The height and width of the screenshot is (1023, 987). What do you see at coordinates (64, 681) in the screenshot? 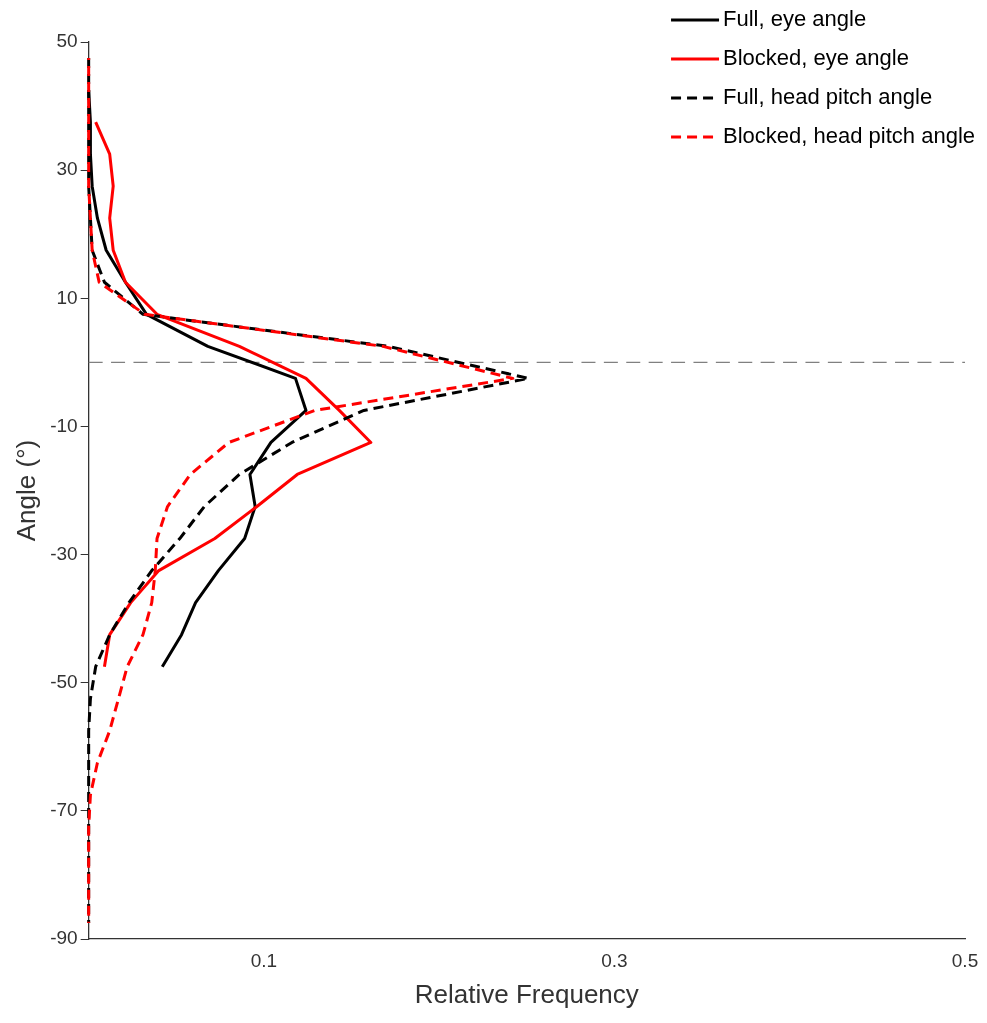
I see `y-tick-label: -50` at bounding box center [64, 681].